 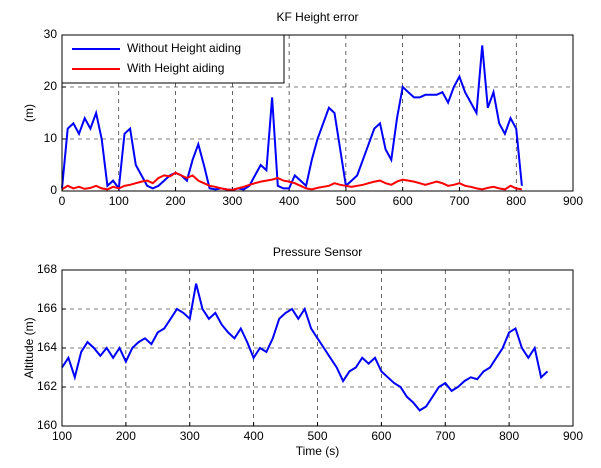 I want to click on x-tick-label: 0, so click(x=62, y=201).